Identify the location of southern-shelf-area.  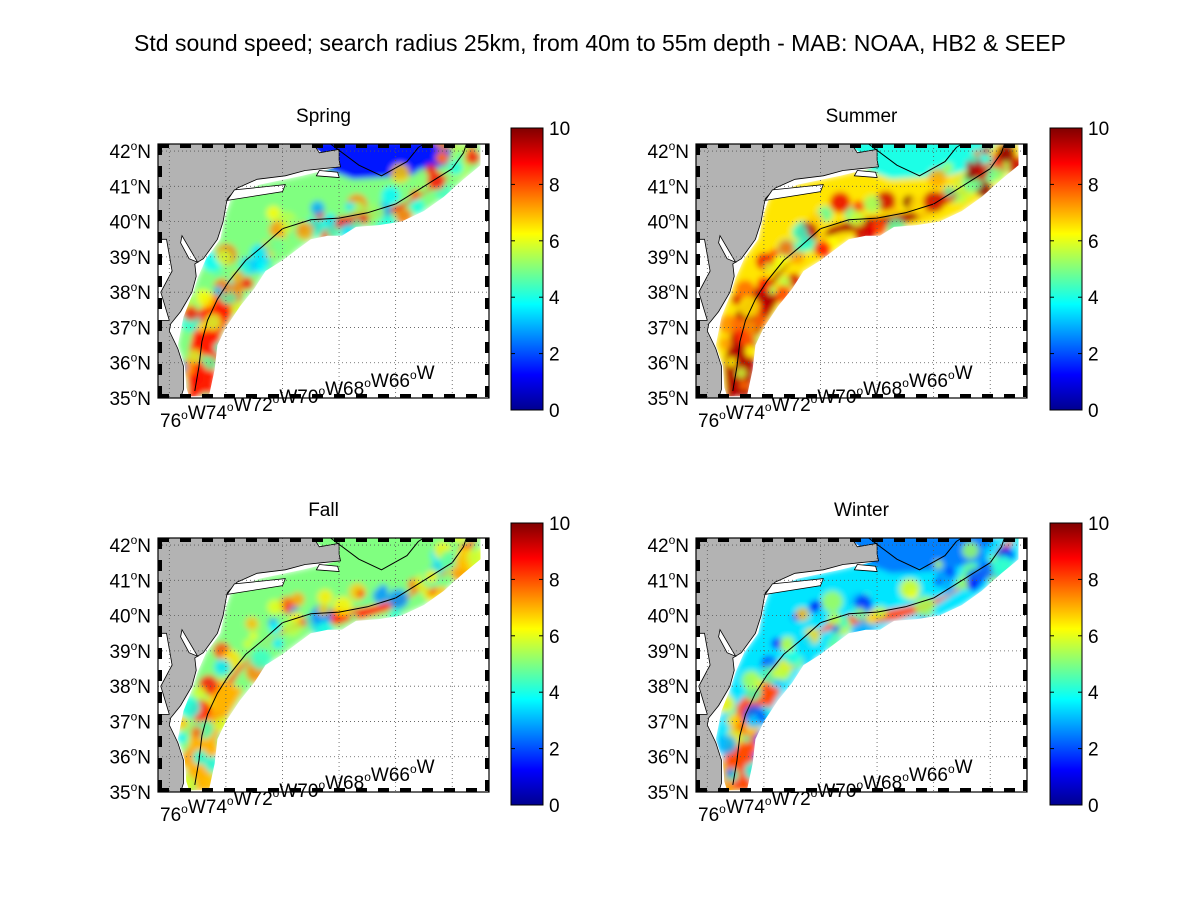
(214, 341).